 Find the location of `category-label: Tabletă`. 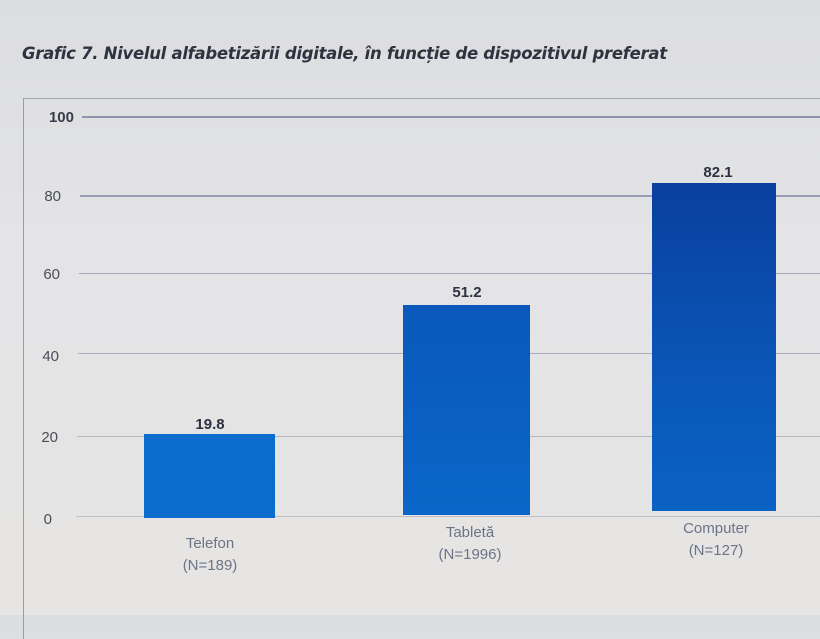

category-label: Tabletă is located at coordinates (470, 532).